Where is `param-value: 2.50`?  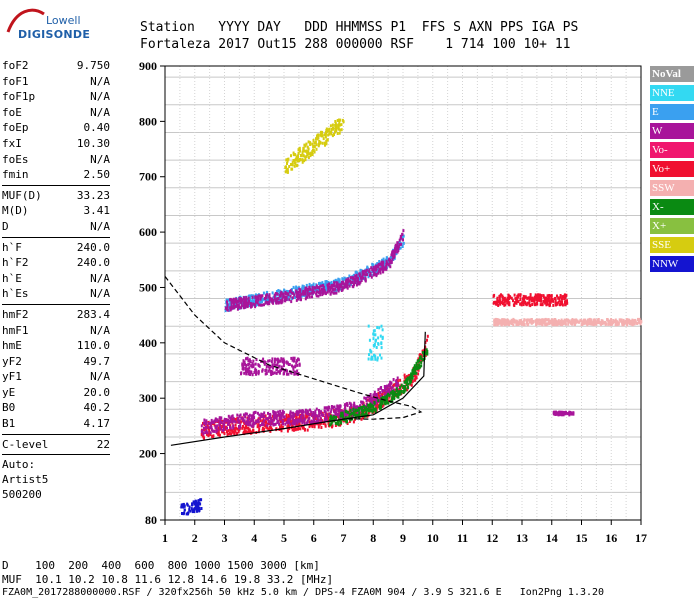 param-value: 2.50 is located at coordinates (97, 175).